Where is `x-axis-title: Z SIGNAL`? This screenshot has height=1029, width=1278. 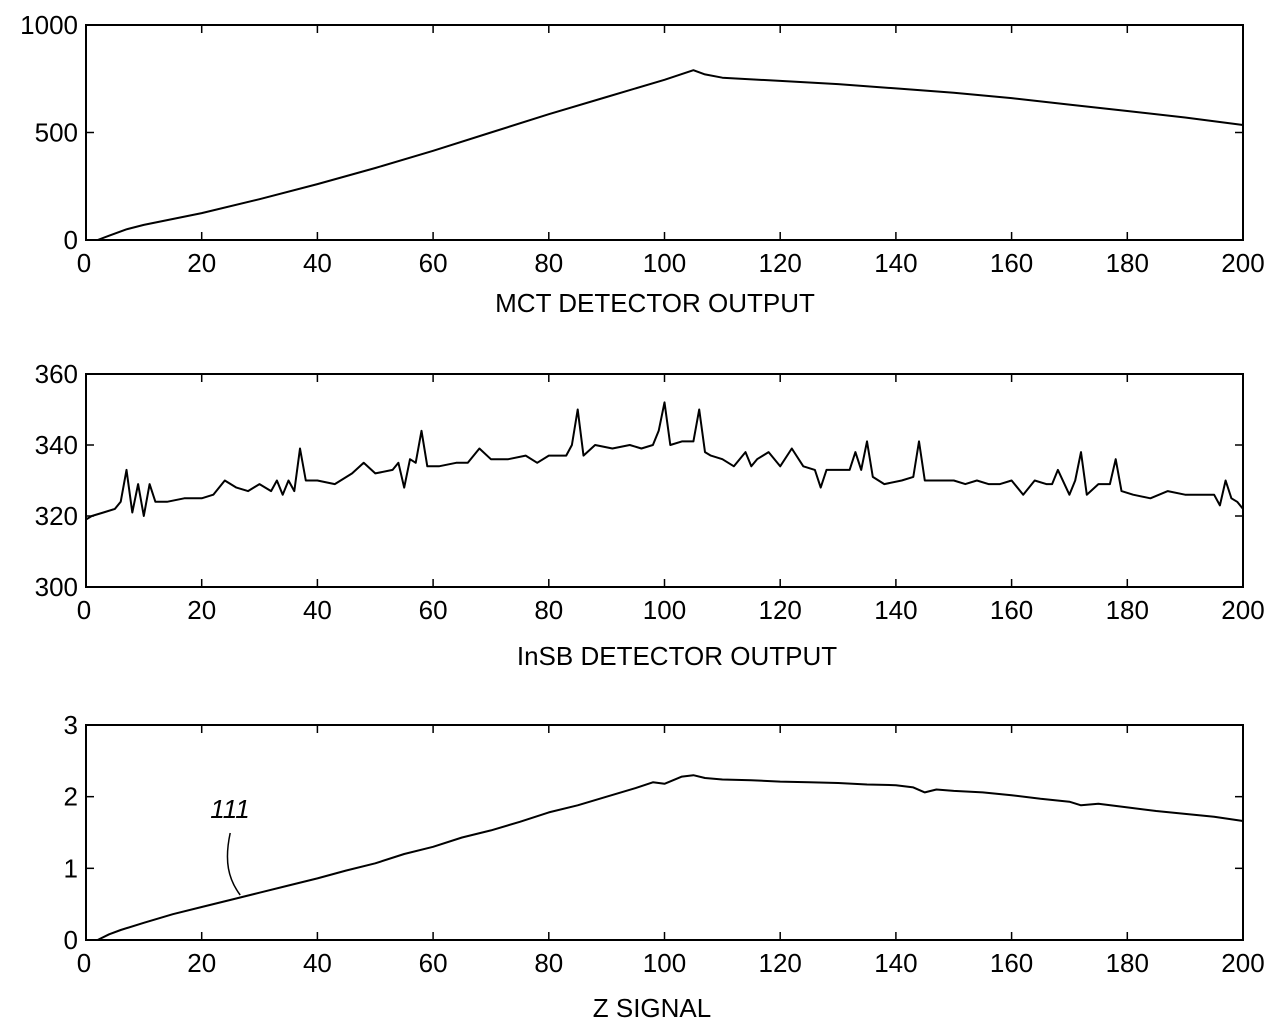
x-axis-title: Z SIGNAL is located at coordinates (652, 1008).